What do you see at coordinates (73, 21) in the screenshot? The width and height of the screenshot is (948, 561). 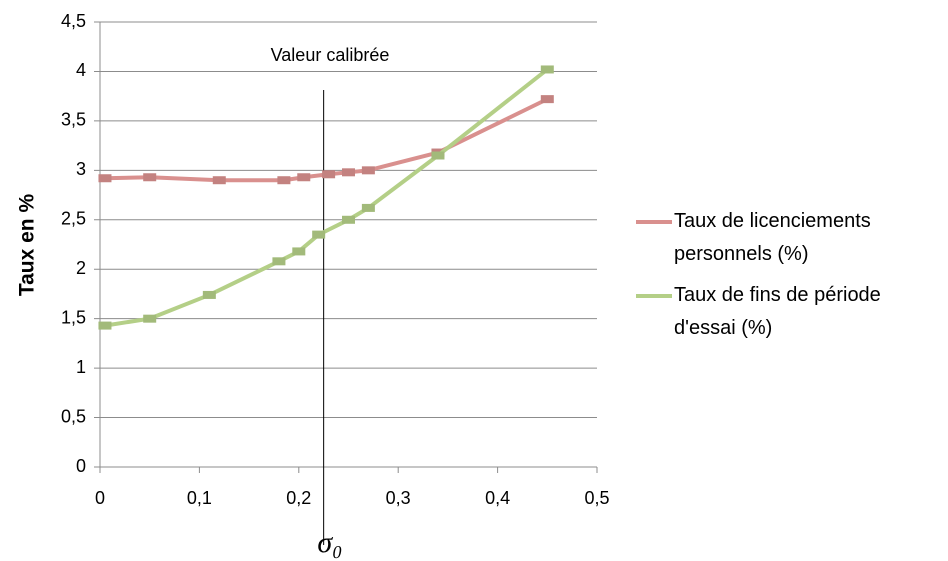 I see `y-tick-label: 4,5` at bounding box center [73, 21].